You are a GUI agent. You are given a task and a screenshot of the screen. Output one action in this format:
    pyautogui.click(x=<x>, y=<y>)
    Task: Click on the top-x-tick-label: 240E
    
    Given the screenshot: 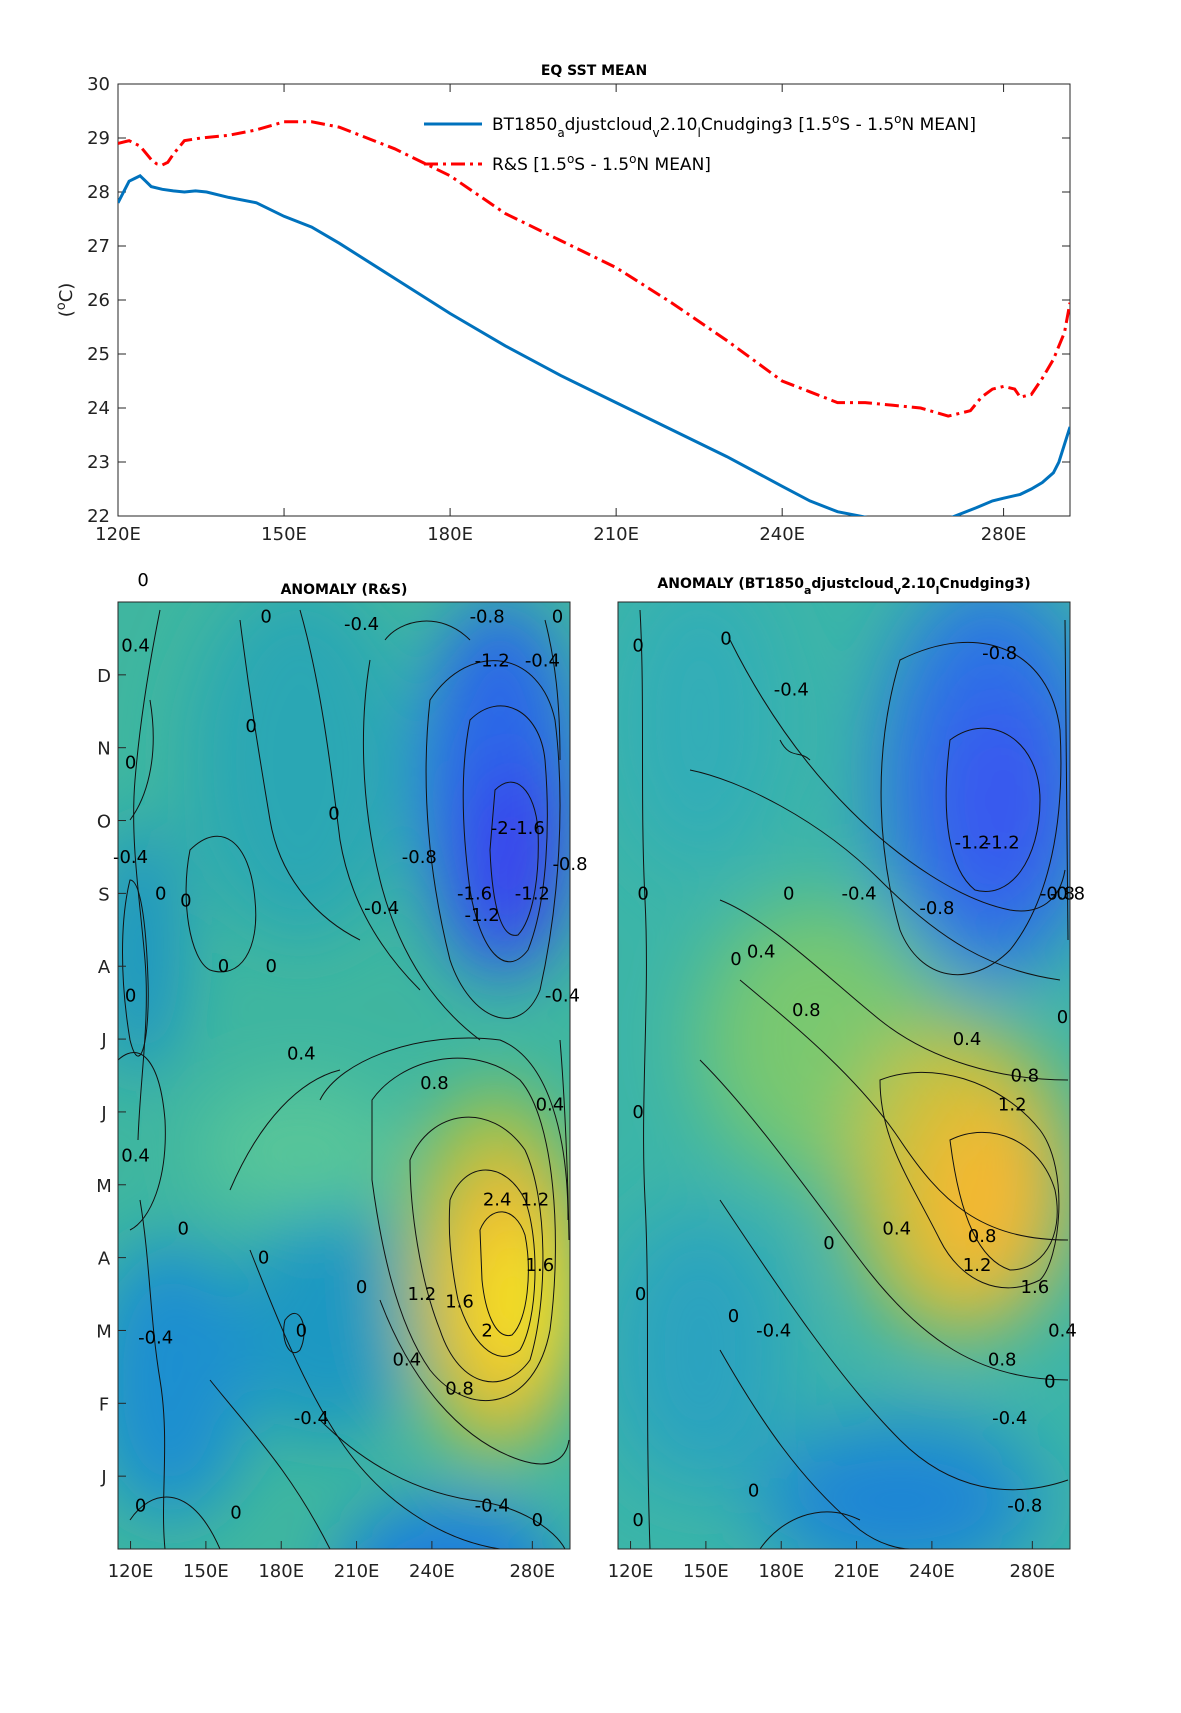 What is the action you would take?
    pyautogui.click(x=782, y=534)
    